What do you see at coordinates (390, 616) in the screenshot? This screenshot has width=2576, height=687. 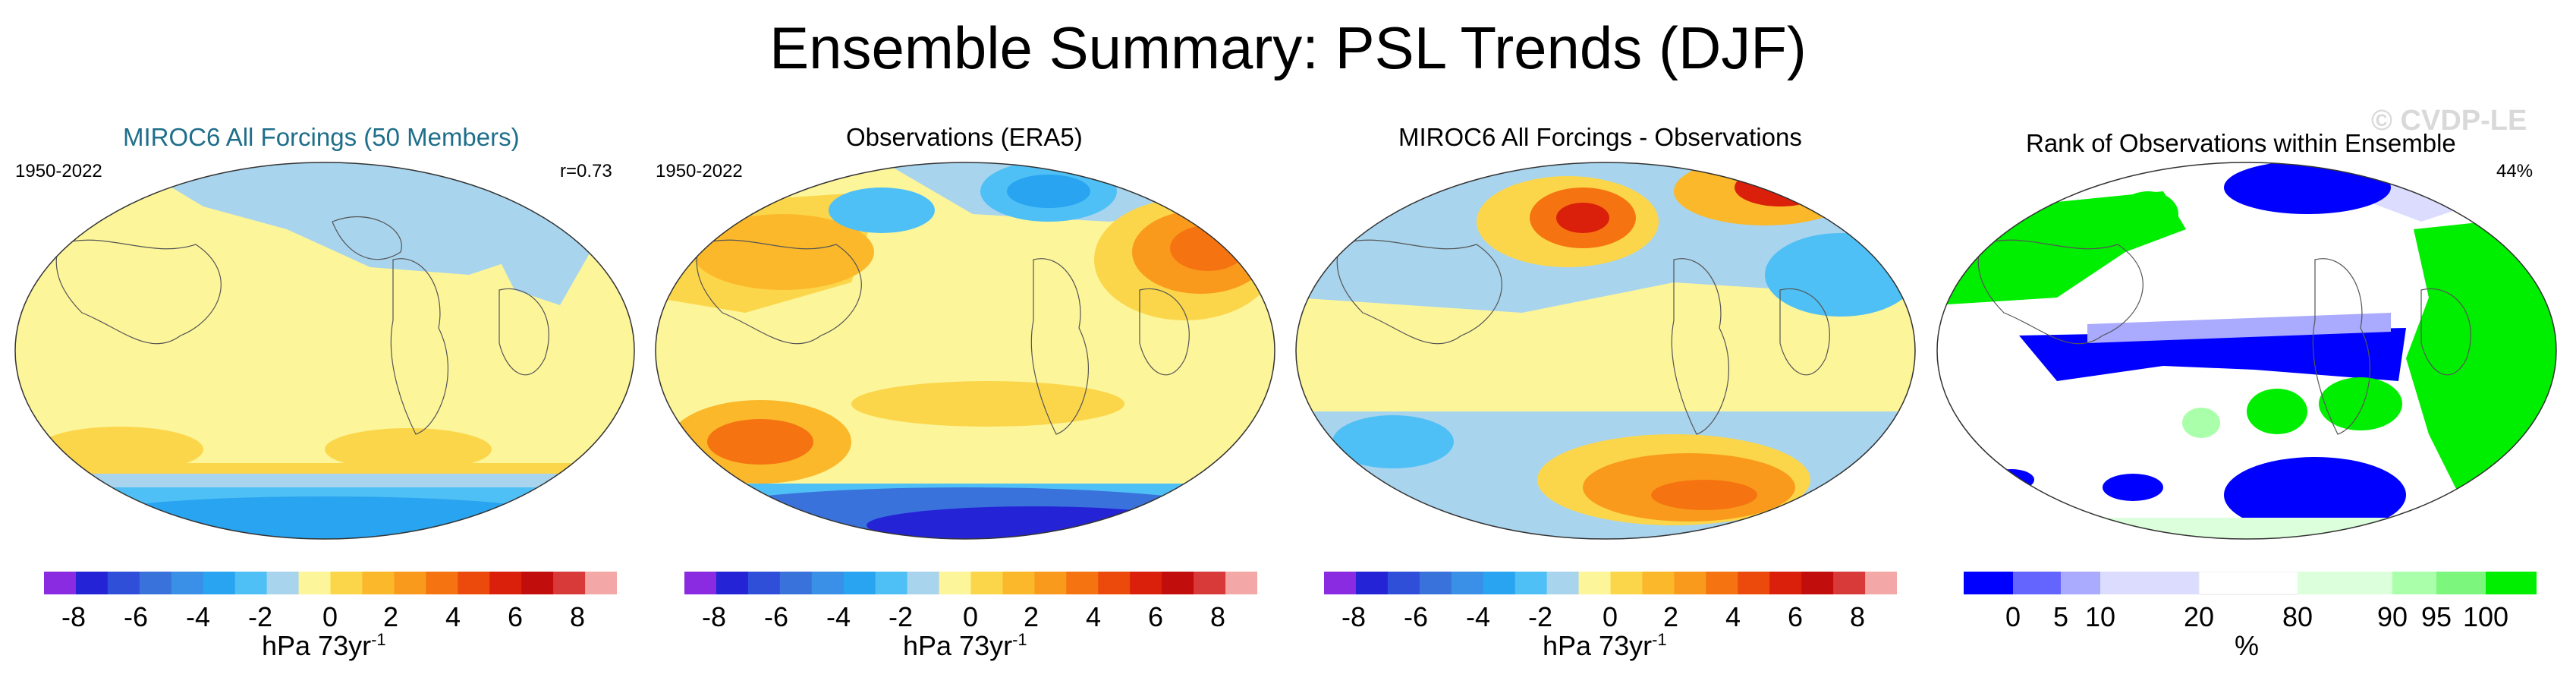 I see `p1-tick: 2` at bounding box center [390, 616].